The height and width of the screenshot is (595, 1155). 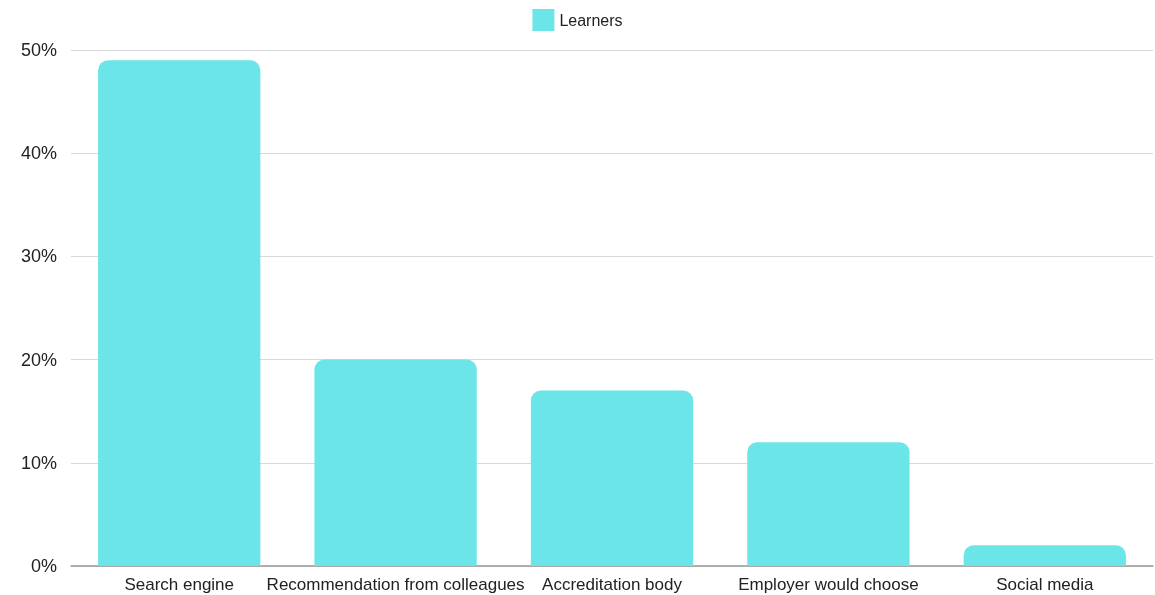 What do you see at coordinates (38, 359) in the screenshot?
I see `y-tick-label: 20%` at bounding box center [38, 359].